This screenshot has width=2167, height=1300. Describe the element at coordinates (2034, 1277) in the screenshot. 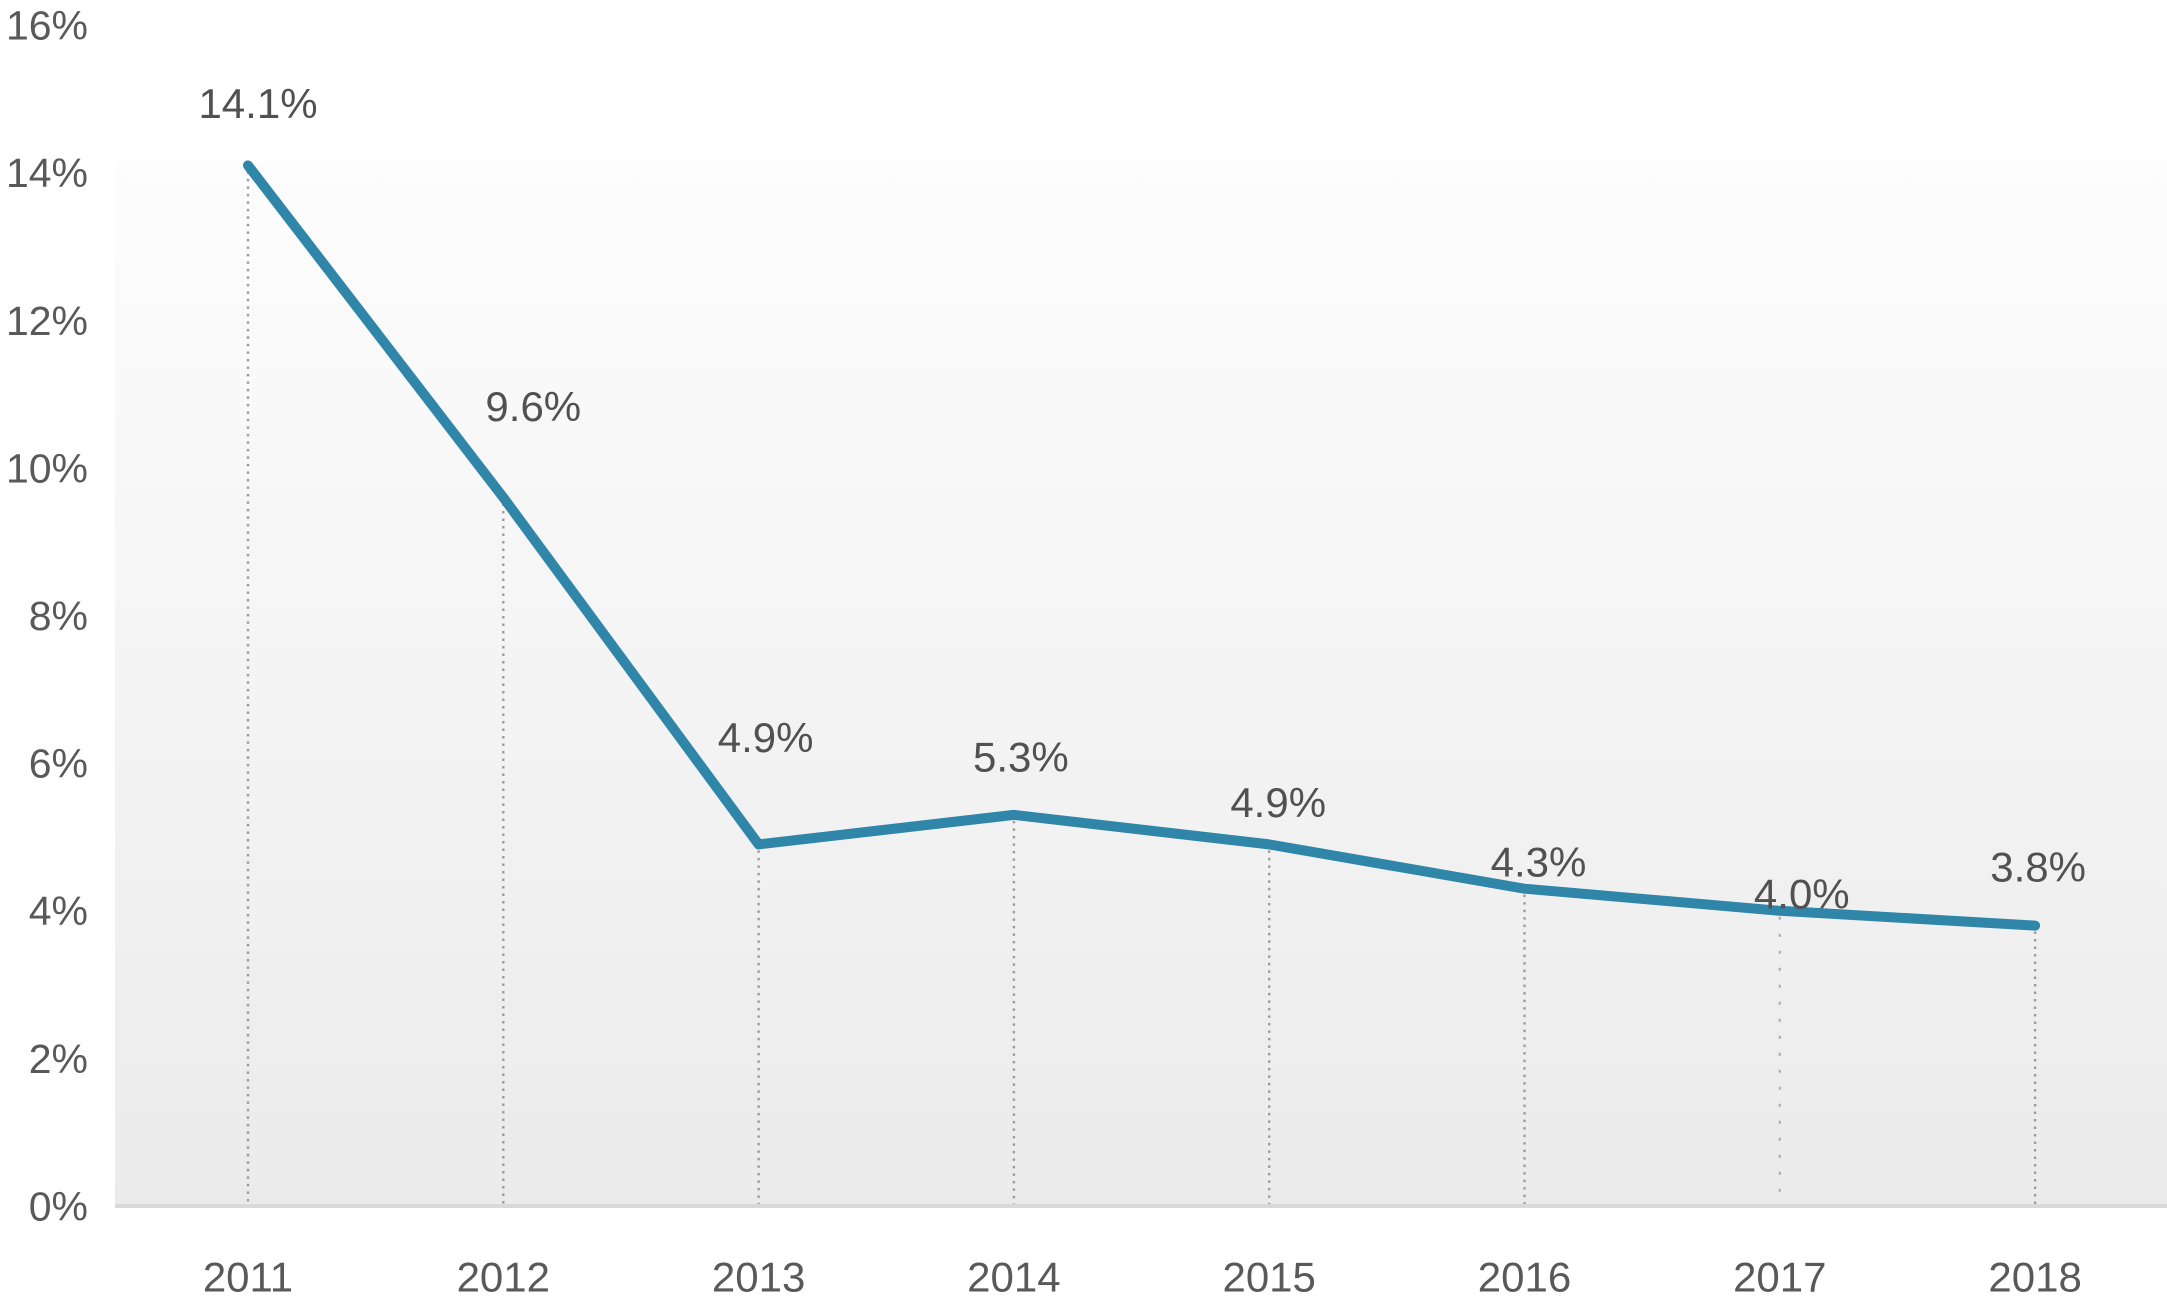

I see `x-axis-label: 2018` at that location.